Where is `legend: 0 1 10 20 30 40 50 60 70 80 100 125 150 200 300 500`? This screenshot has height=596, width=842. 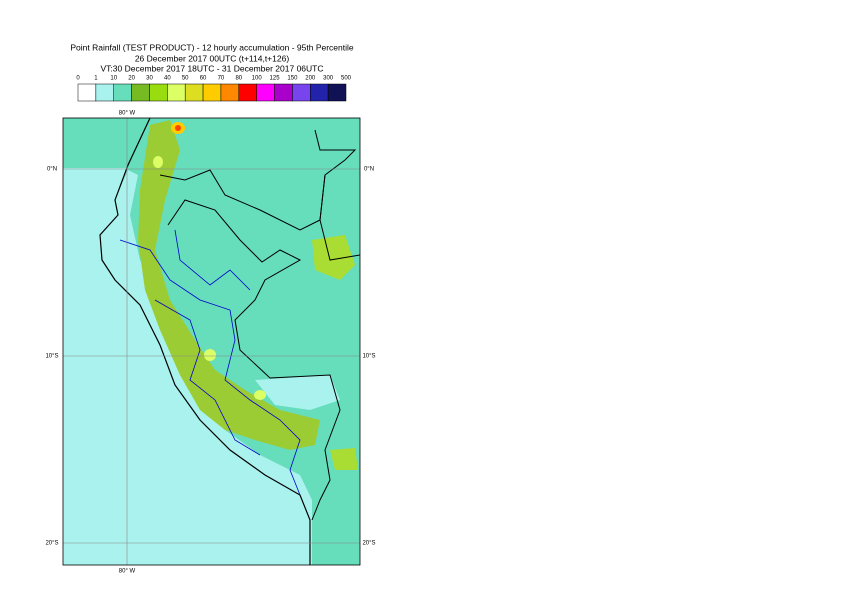
legend: 0 1 10 20 30 40 50 60 70 80 100 125 150 200 300 500 is located at coordinates (214, 89).